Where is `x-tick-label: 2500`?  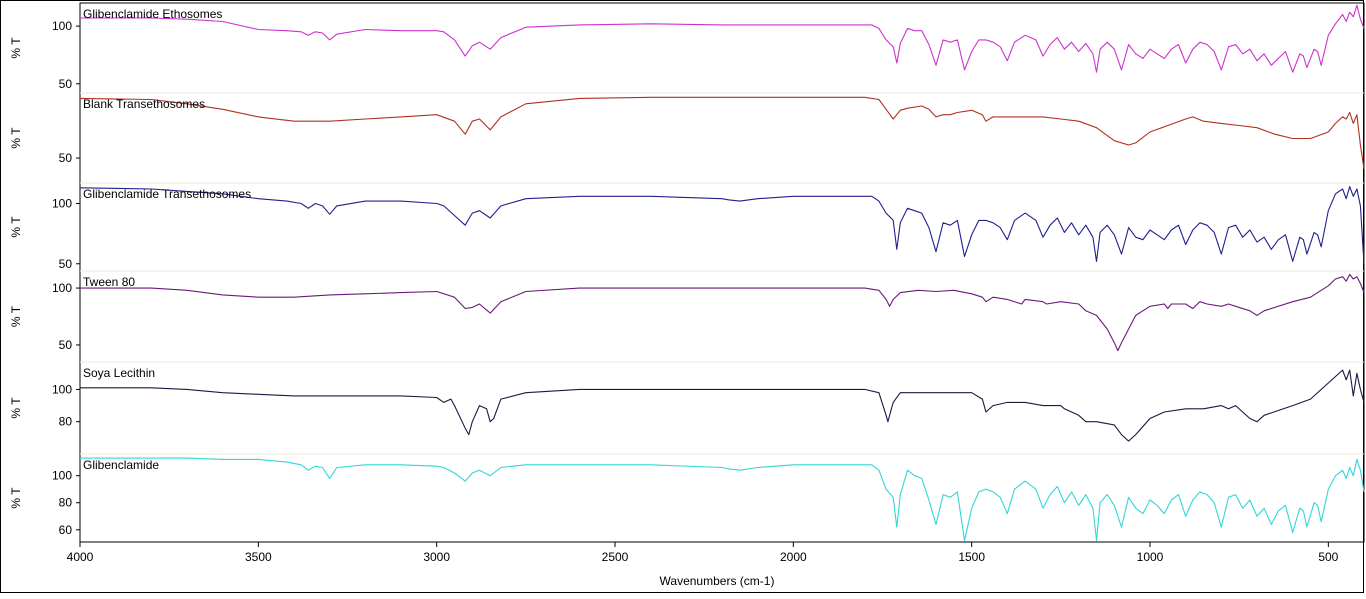 x-tick-label: 2500 is located at coordinates (615, 557).